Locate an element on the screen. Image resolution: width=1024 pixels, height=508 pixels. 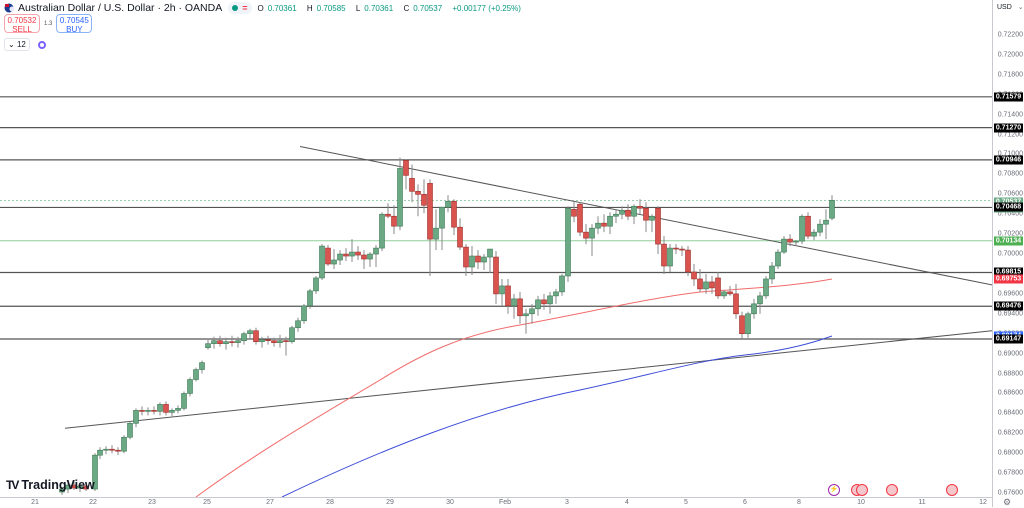
time-tick: 10 is located at coordinates (861, 502).